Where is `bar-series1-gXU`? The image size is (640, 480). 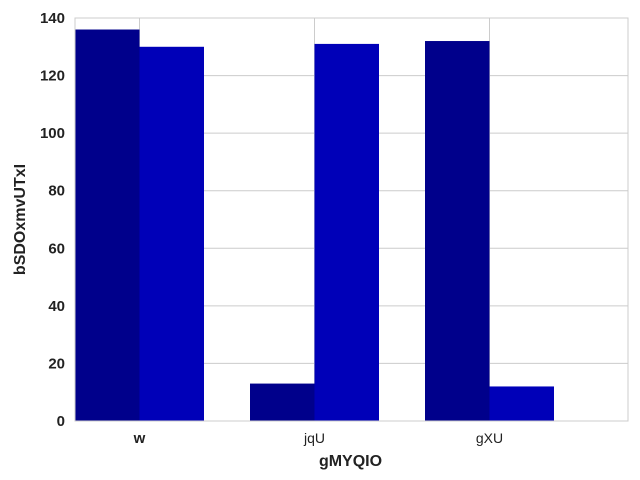
bar-series1-gXU is located at coordinates (457, 231).